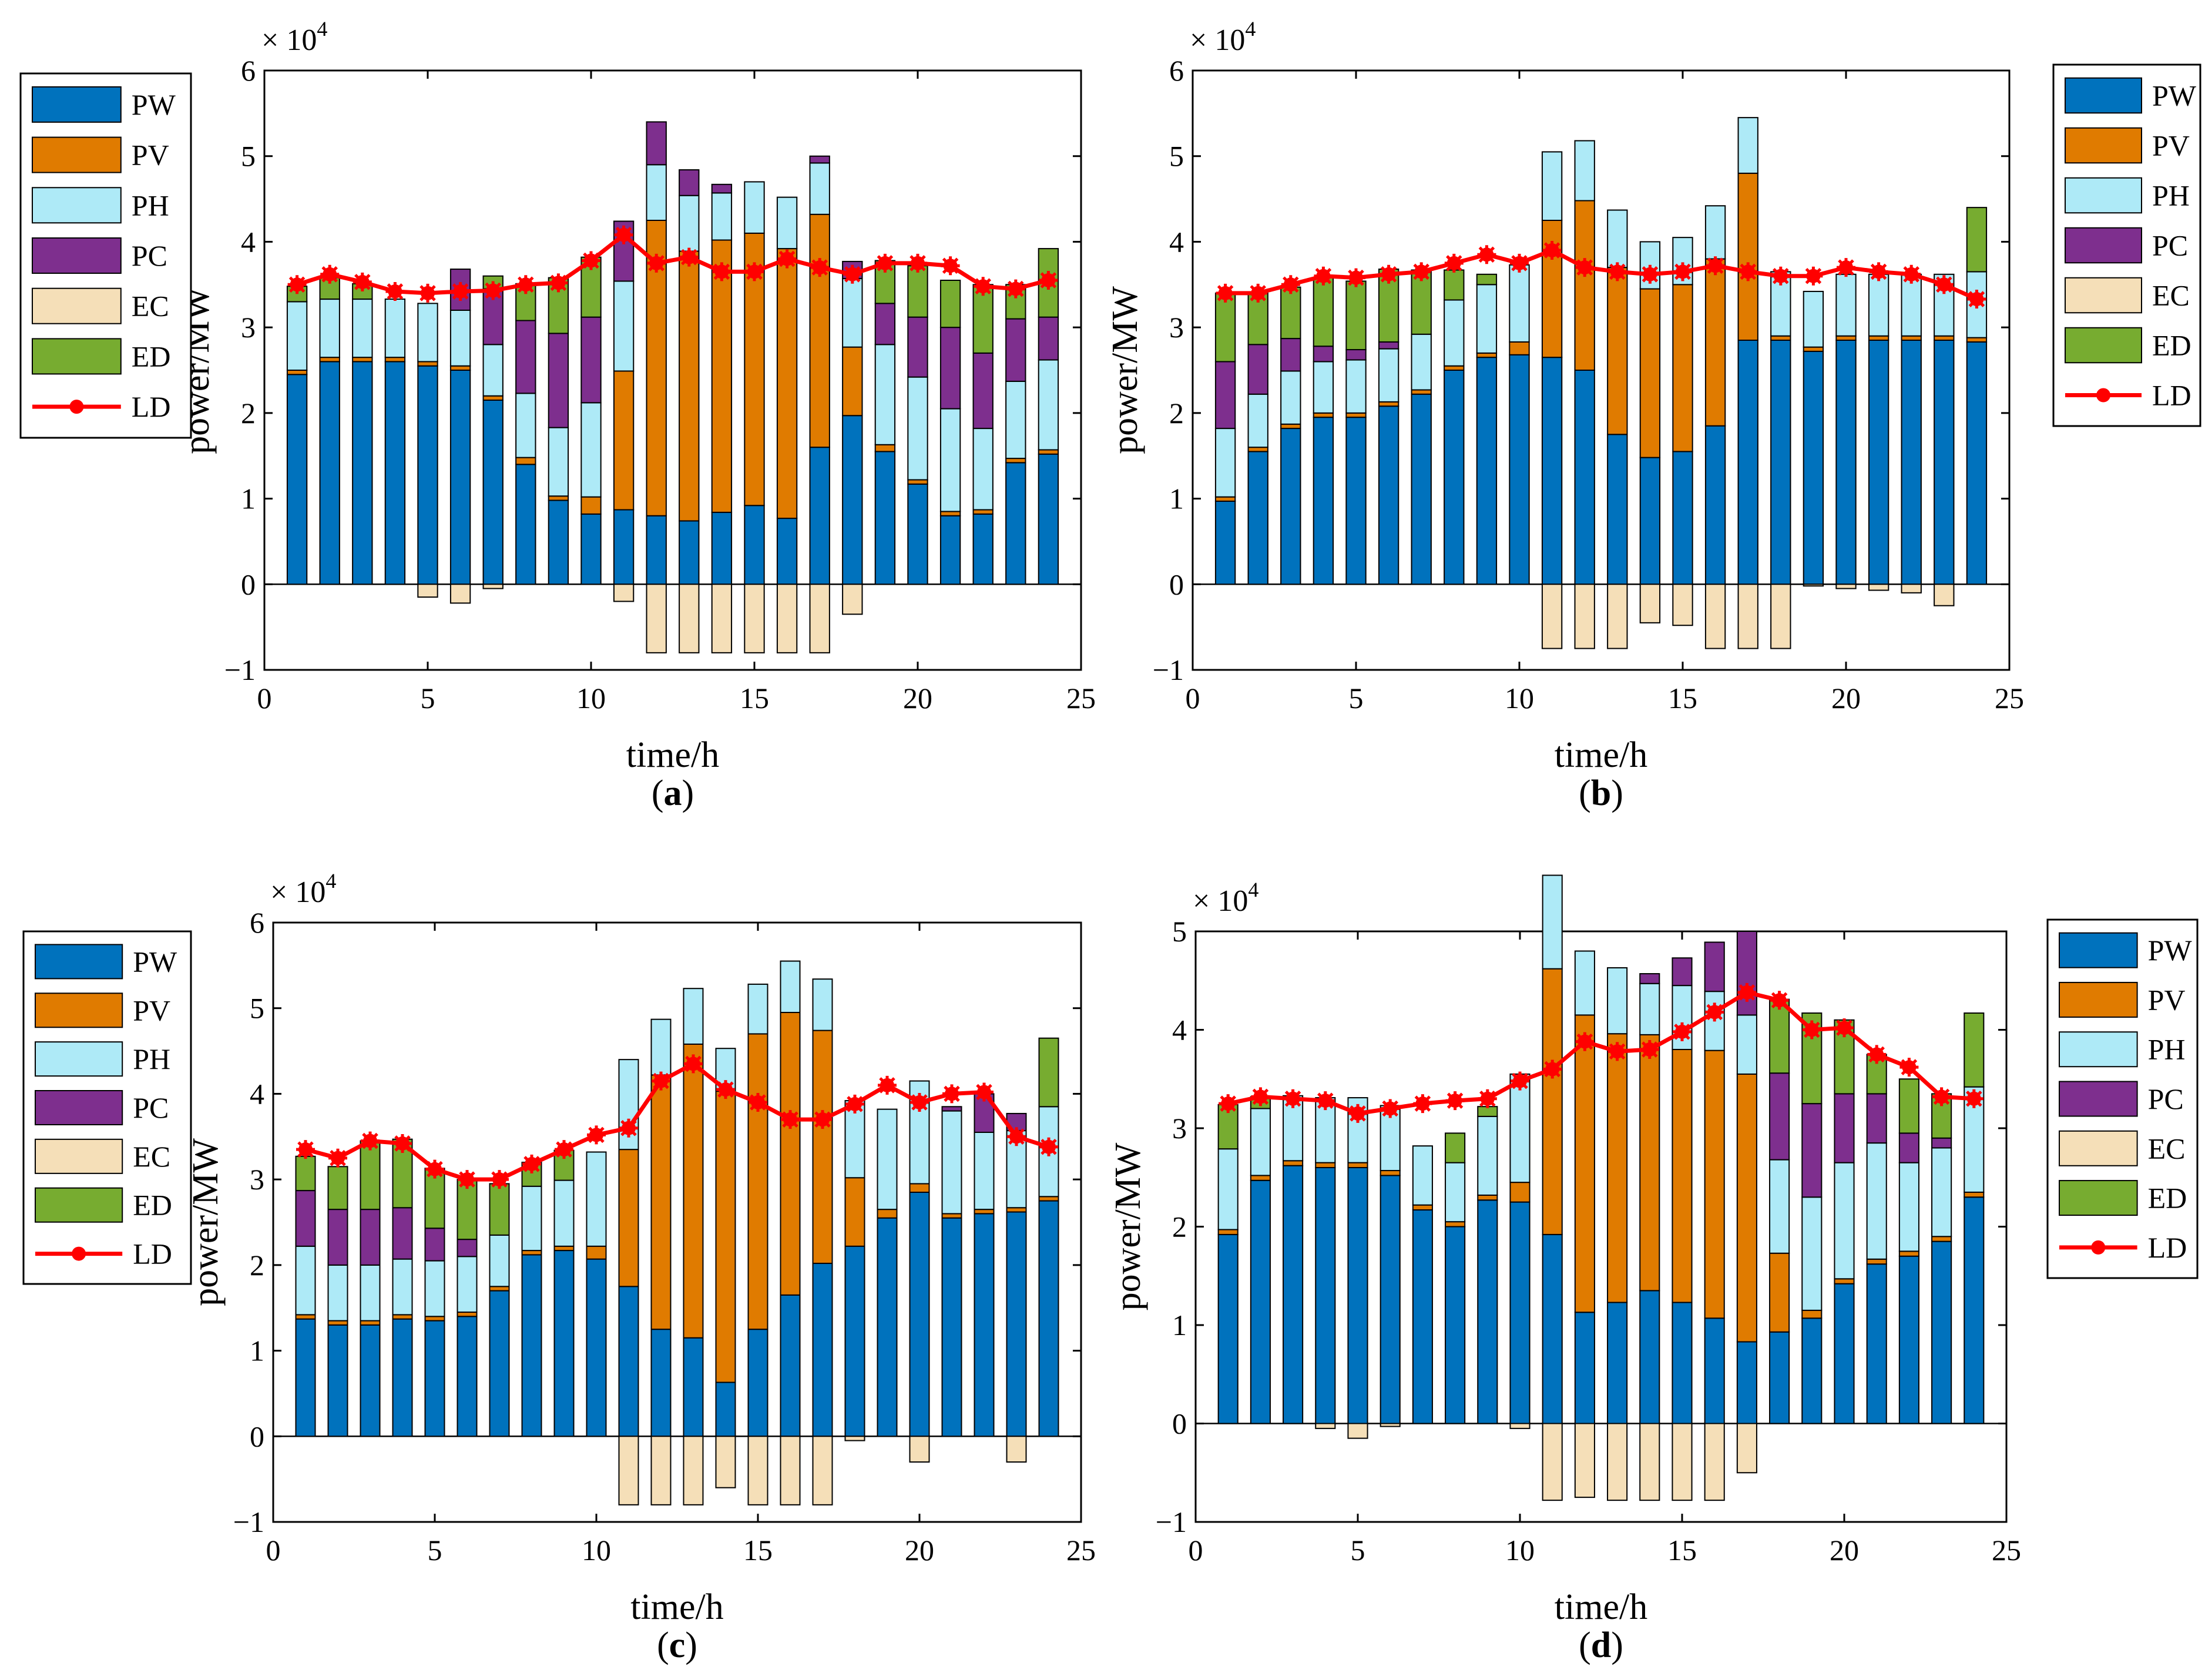  Describe the element at coordinates (2174, 95) in the screenshot. I see `legend-label-pw: PW` at that location.